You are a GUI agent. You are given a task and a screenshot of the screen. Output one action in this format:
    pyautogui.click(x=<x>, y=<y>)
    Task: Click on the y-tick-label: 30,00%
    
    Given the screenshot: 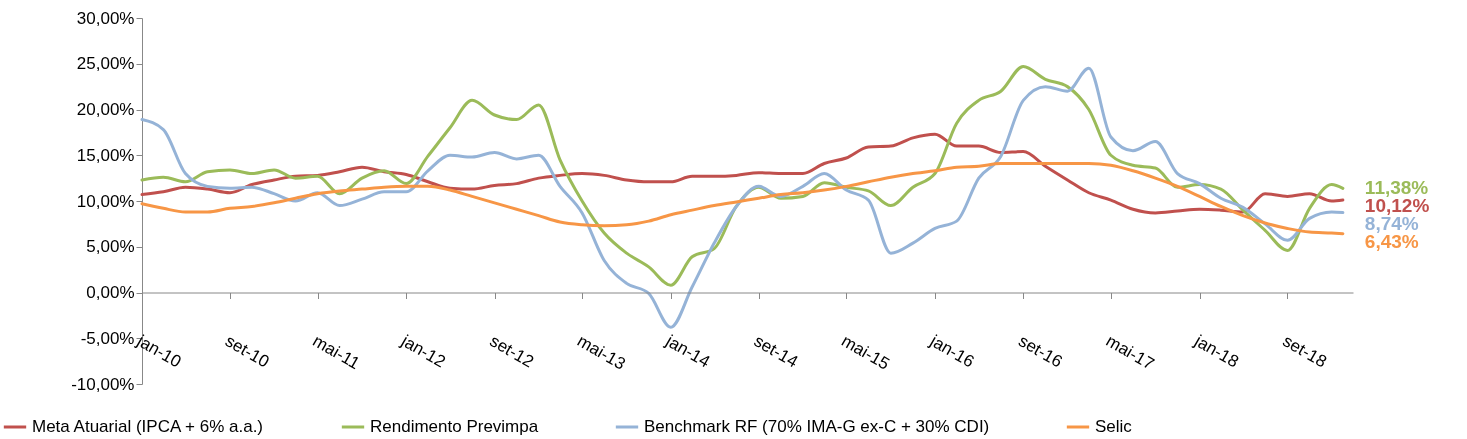 What is the action you would take?
    pyautogui.click(x=105, y=18)
    